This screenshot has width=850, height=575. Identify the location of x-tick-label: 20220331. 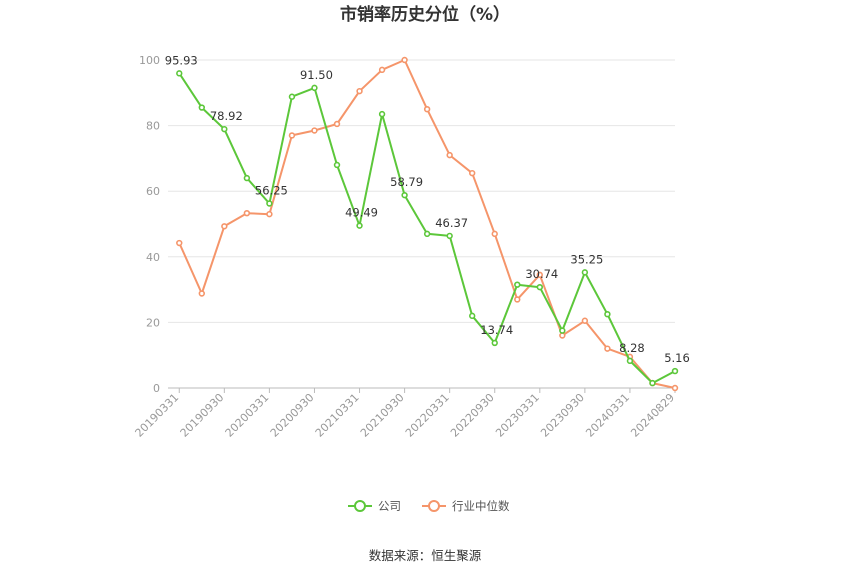
(427, 415).